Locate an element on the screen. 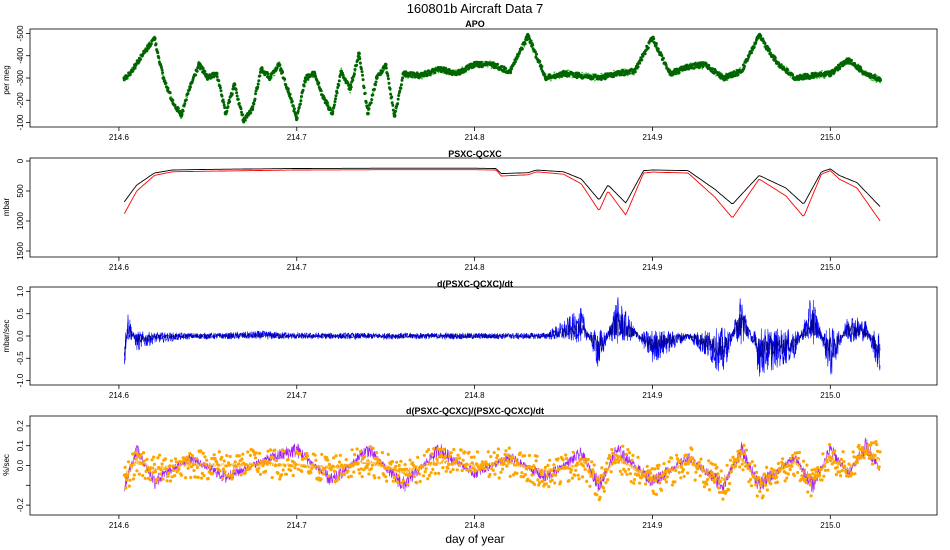  derivative-y-tick-label: -1.0 is located at coordinates (20, 380).